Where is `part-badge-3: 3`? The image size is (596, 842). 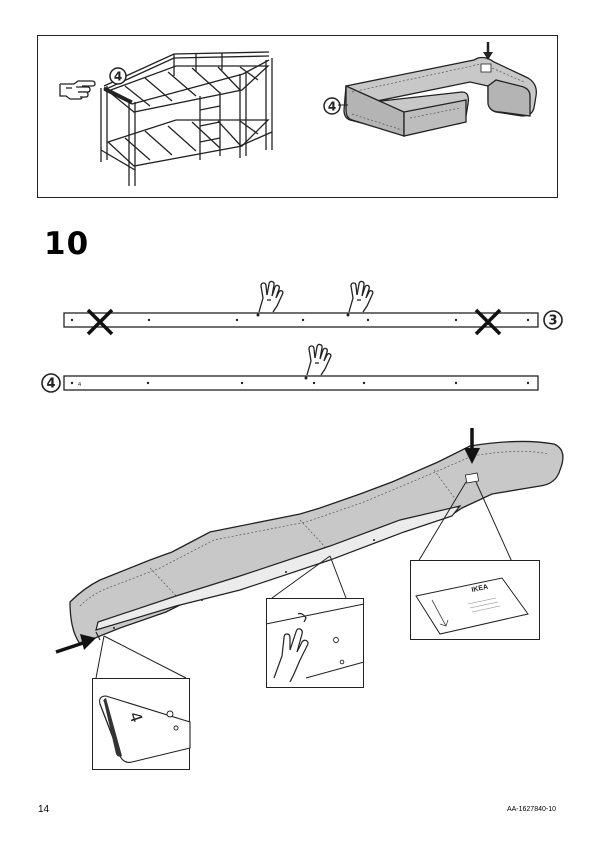
part-badge-3: 3 is located at coordinates (553, 320).